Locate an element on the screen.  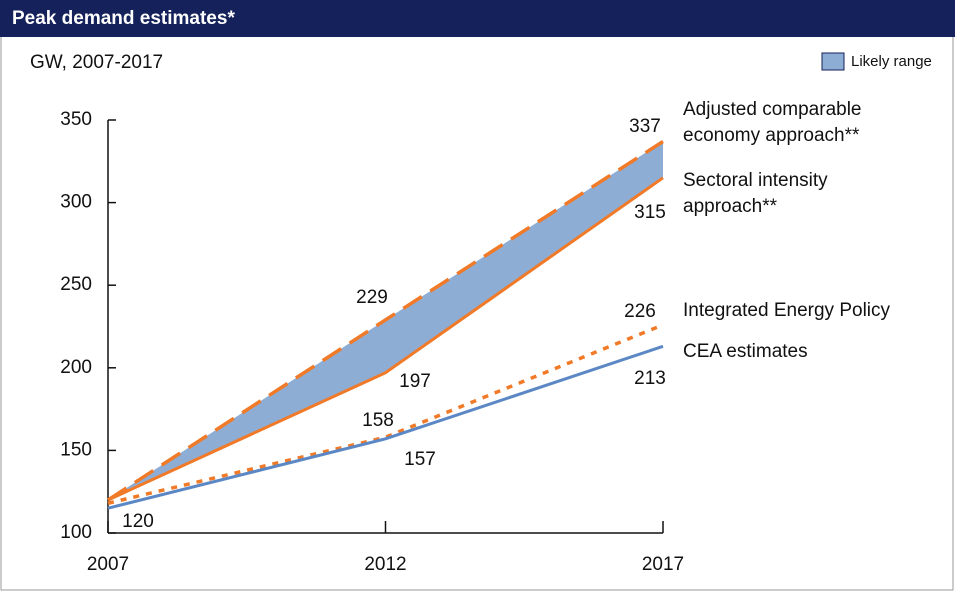
y-tick-label: 100 is located at coordinates (76, 532).